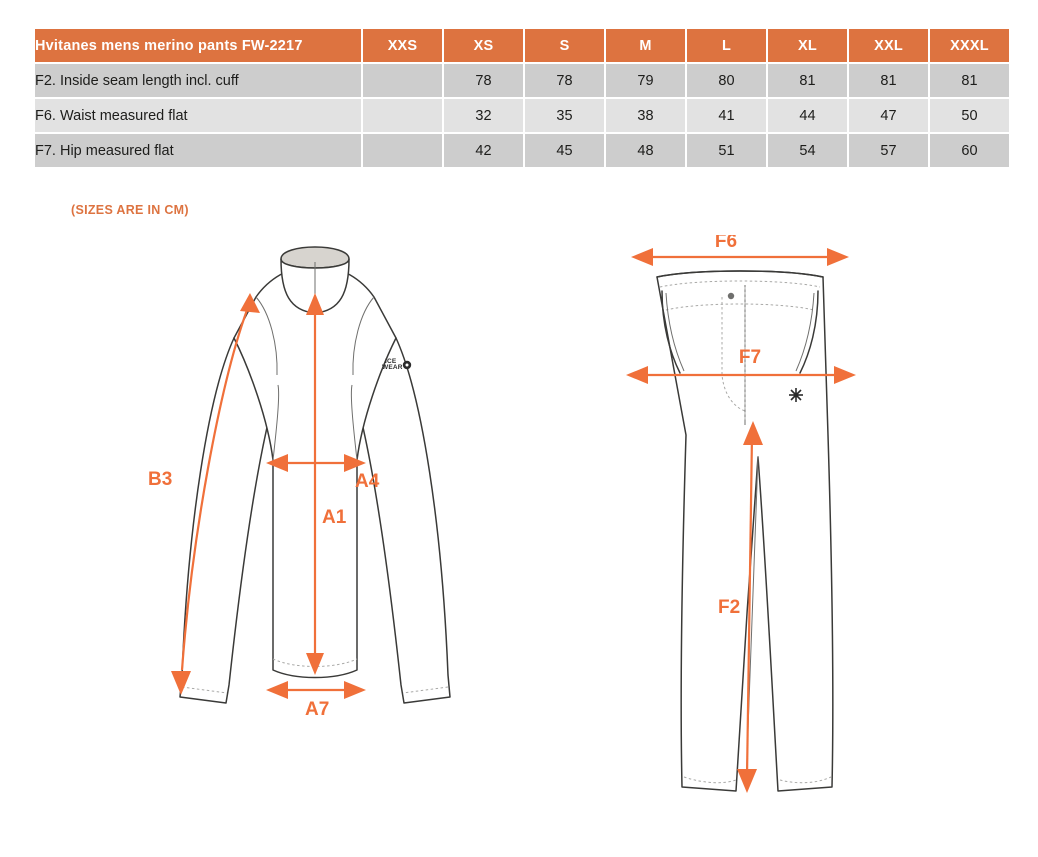  What do you see at coordinates (402, 150) in the screenshot?
I see `cell-f7-xxs` at bounding box center [402, 150].